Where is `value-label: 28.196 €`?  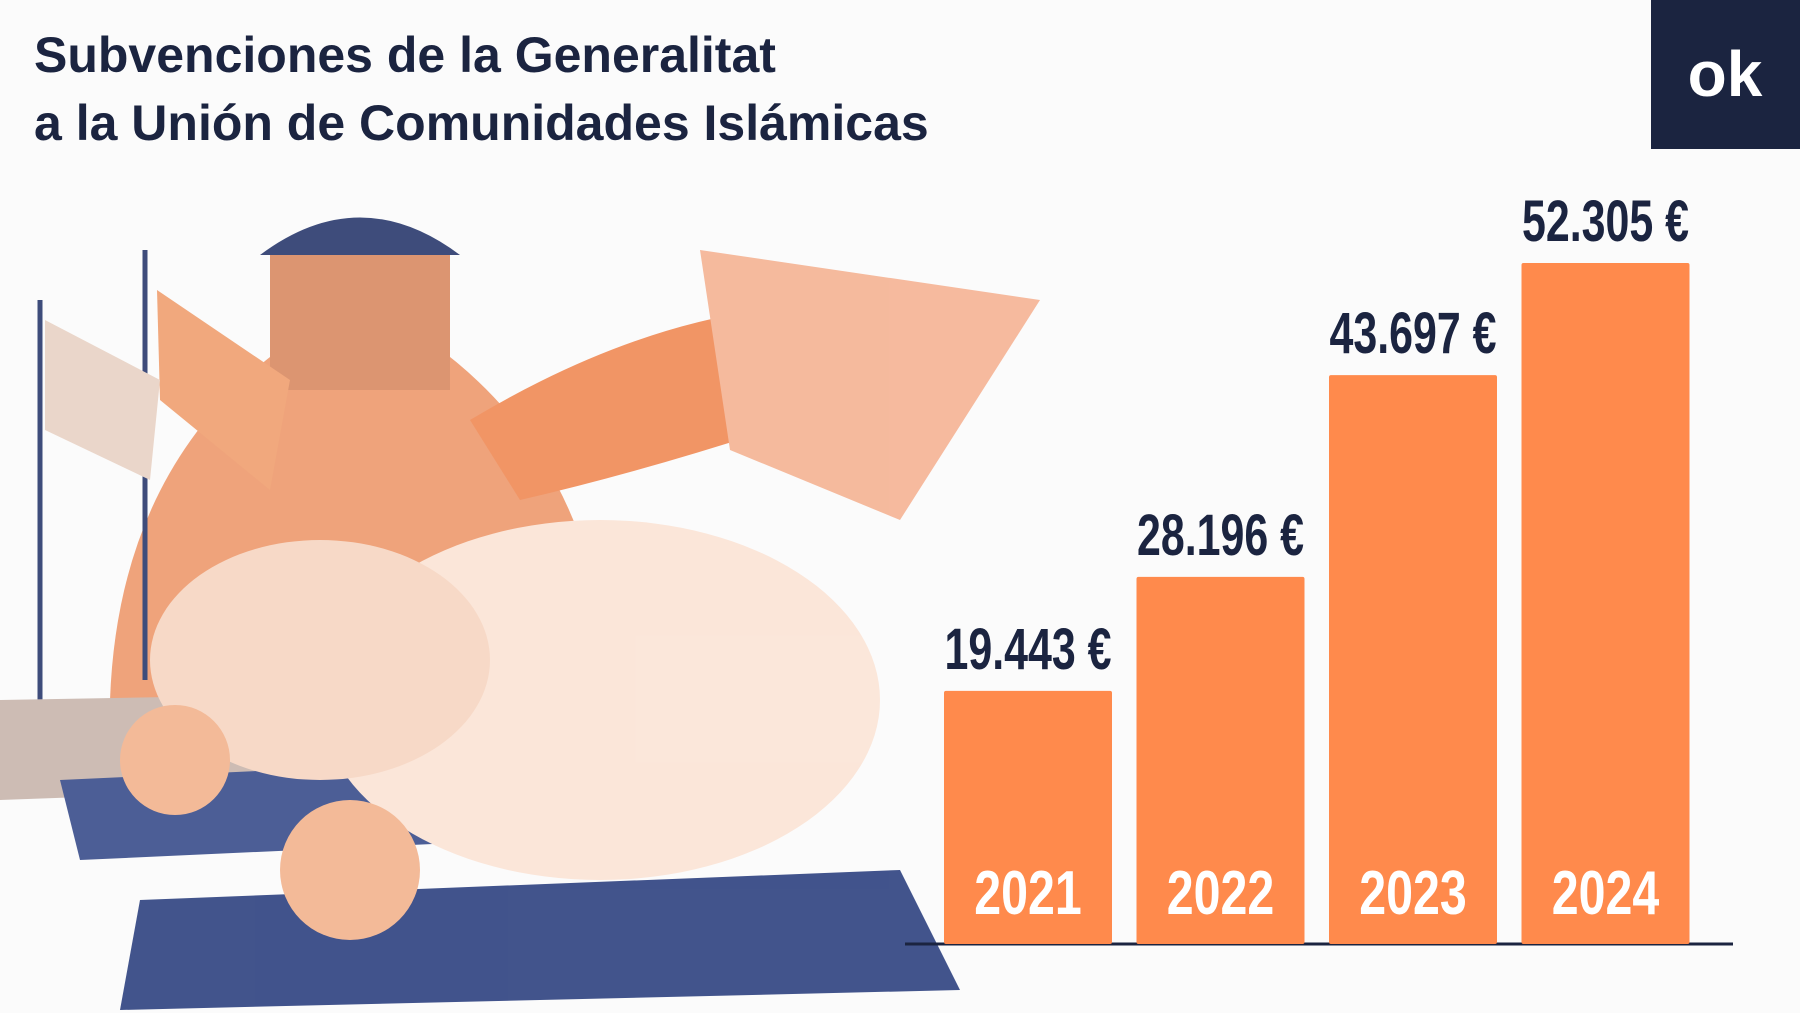
value-label: 28.196 € is located at coordinates (1220, 535).